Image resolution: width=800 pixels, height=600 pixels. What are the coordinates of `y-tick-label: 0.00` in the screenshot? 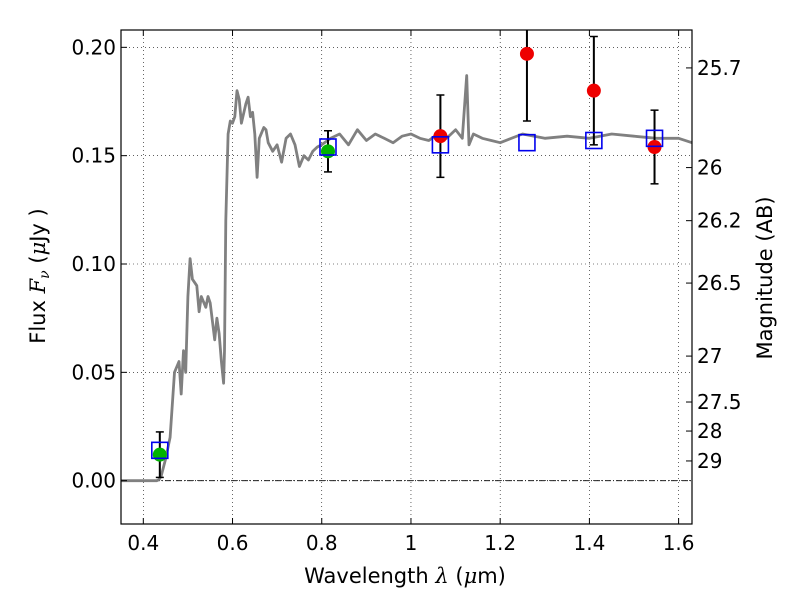 It's located at (93, 481).